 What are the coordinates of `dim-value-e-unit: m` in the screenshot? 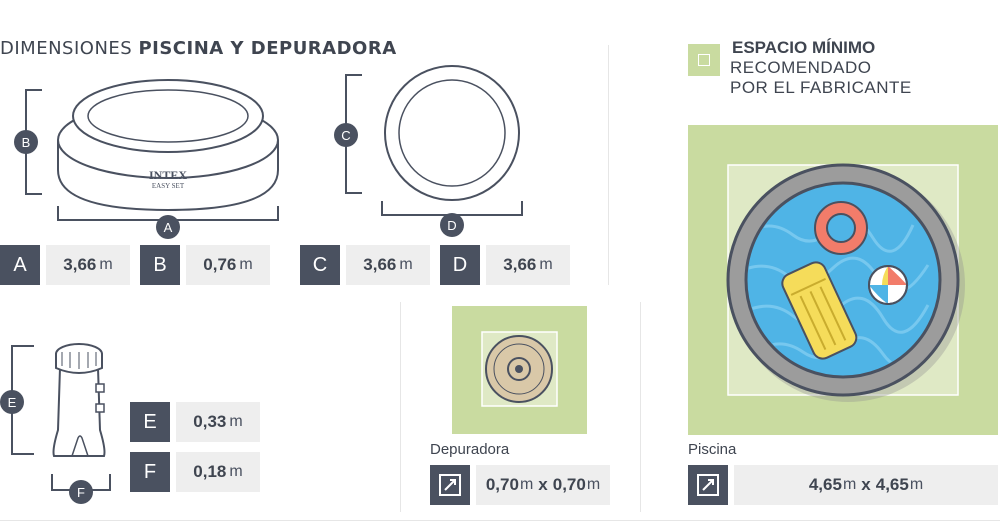 It's located at (236, 421).